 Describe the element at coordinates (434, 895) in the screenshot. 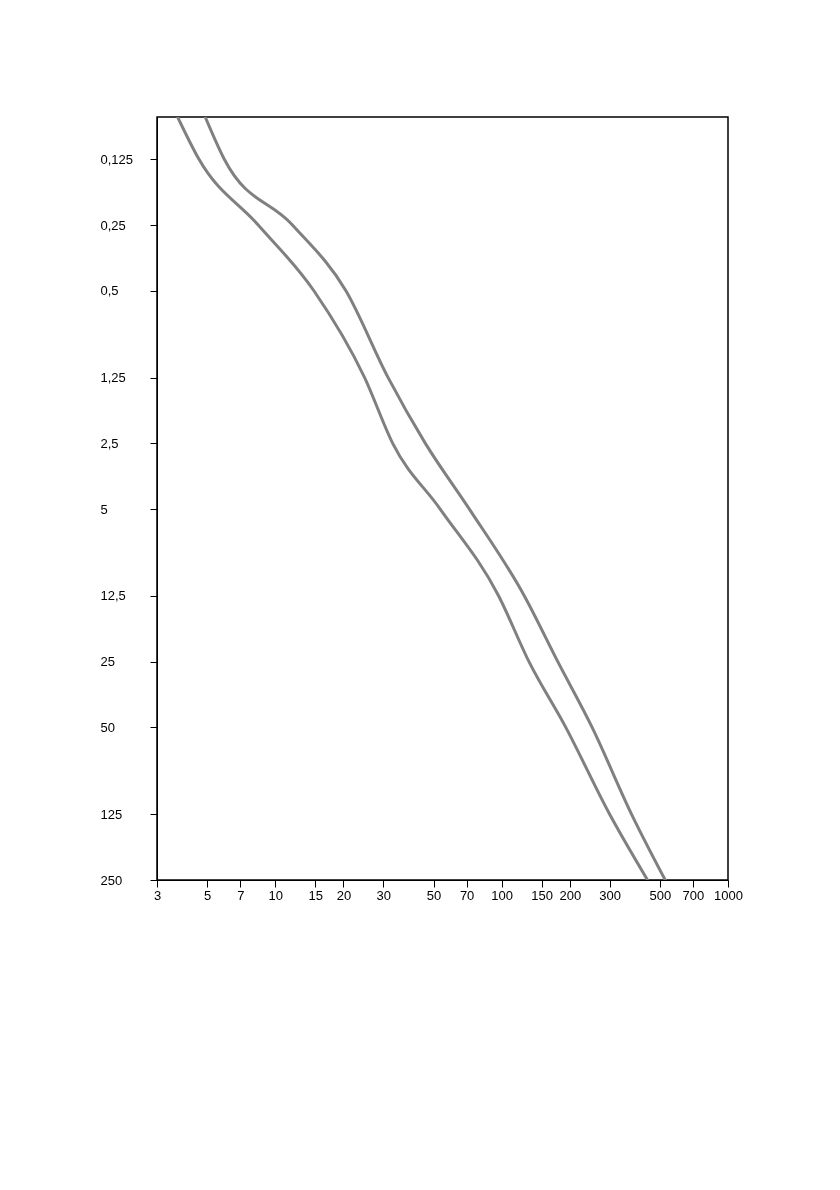

I see `x-tick-label: 50` at that location.